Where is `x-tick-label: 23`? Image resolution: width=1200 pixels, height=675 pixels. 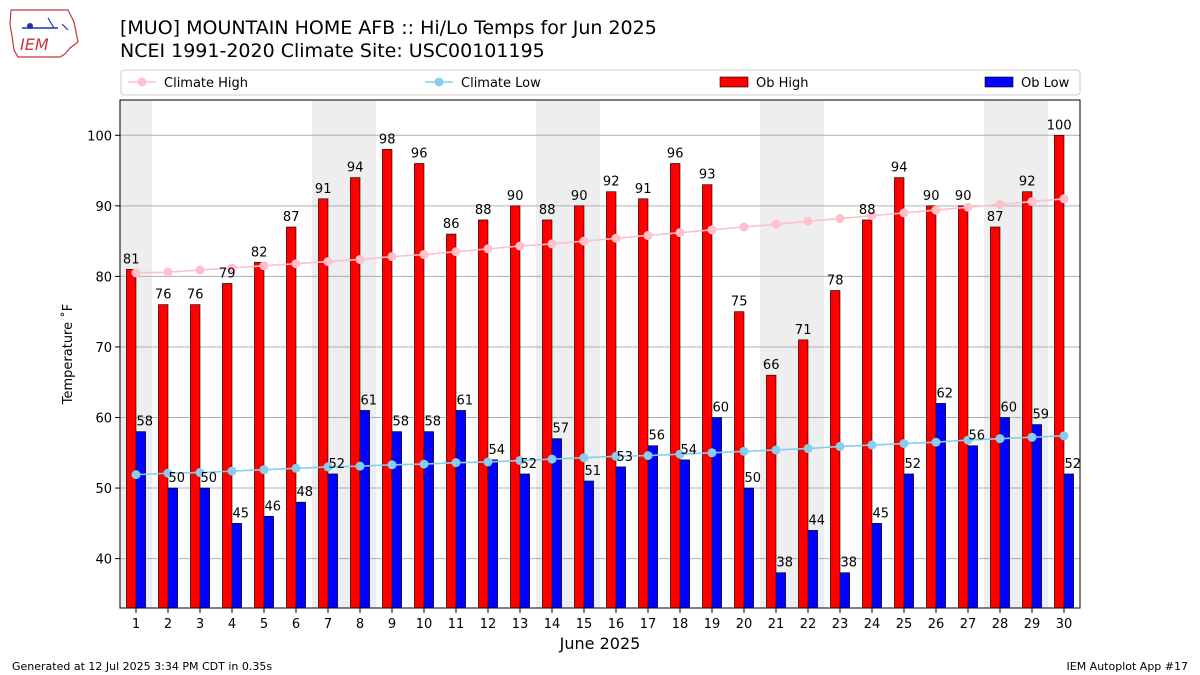 x-tick-label: 23 is located at coordinates (840, 624).